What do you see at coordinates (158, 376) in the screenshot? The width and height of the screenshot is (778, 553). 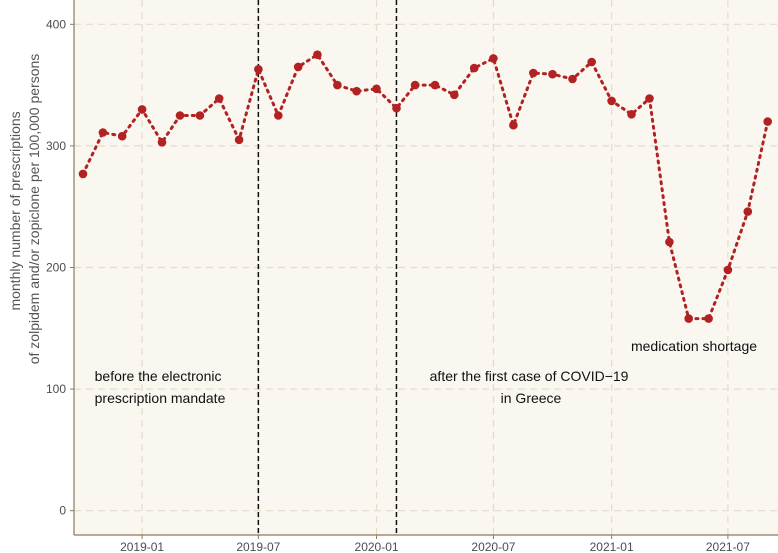 I see `annotation-before-mandate-line-1: before the electronic` at bounding box center [158, 376].